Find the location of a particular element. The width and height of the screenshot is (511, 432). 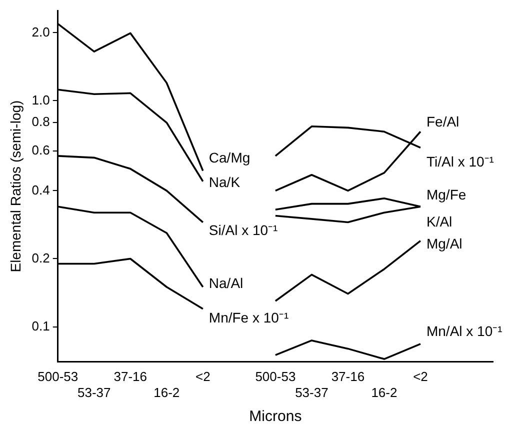

series-label: K/Al is located at coordinates (439, 222).